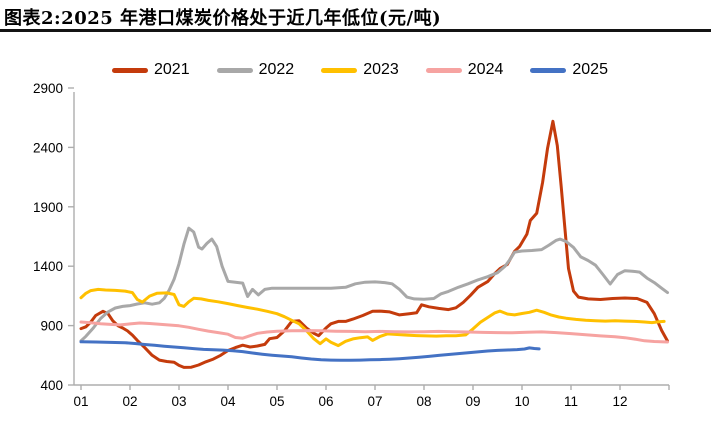 The height and width of the screenshot is (421, 711). Describe the element at coordinates (130, 70) in the screenshot. I see `legend-swatch-2021` at that location.